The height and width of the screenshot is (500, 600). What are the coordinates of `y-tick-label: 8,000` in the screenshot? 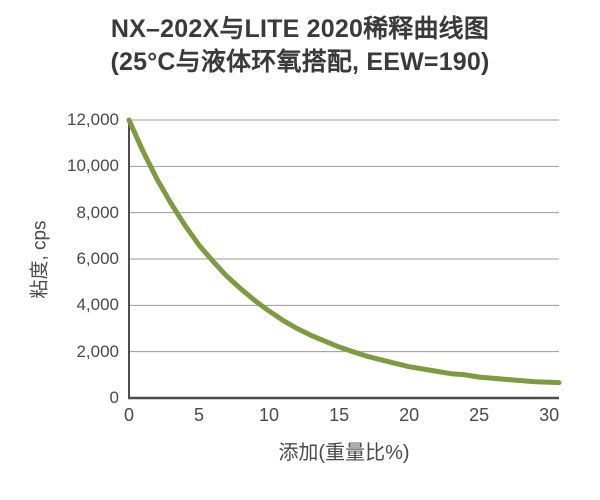 It's located at (97, 212).